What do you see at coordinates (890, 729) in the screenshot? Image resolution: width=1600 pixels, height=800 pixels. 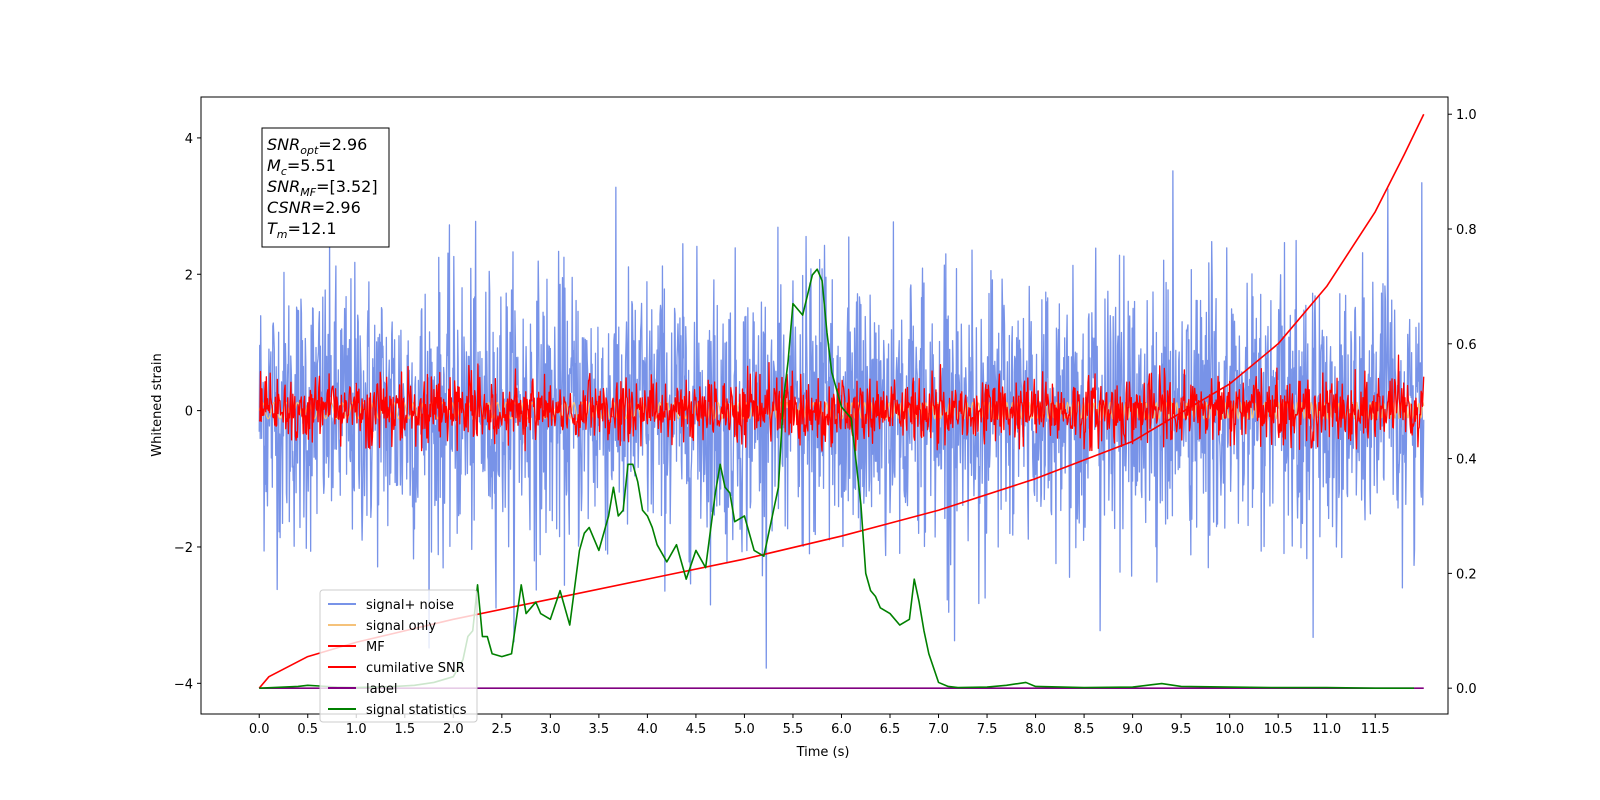 I see `x-tick-label: 6.5` at bounding box center [890, 729].